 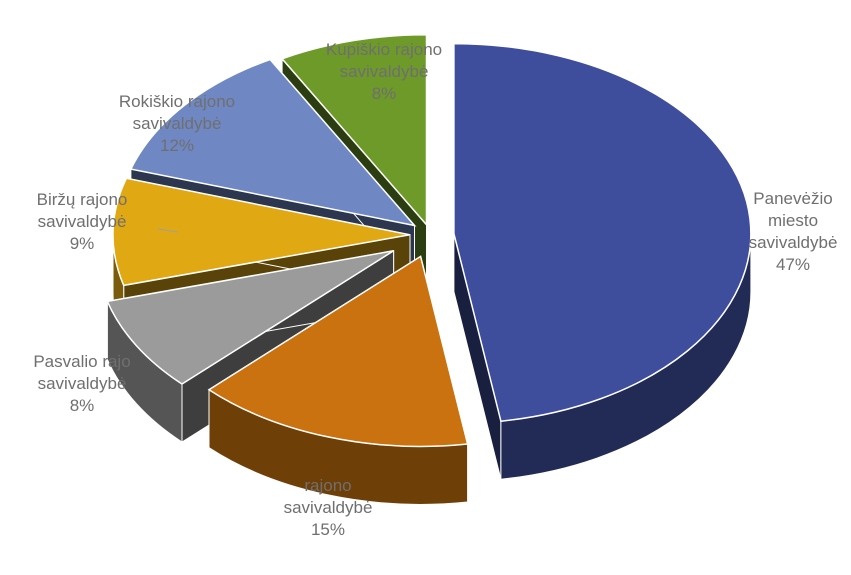 I want to click on slice-label-rokiskis: Rokiškio rajono savivaldybė 12%, so click(x=177, y=123).